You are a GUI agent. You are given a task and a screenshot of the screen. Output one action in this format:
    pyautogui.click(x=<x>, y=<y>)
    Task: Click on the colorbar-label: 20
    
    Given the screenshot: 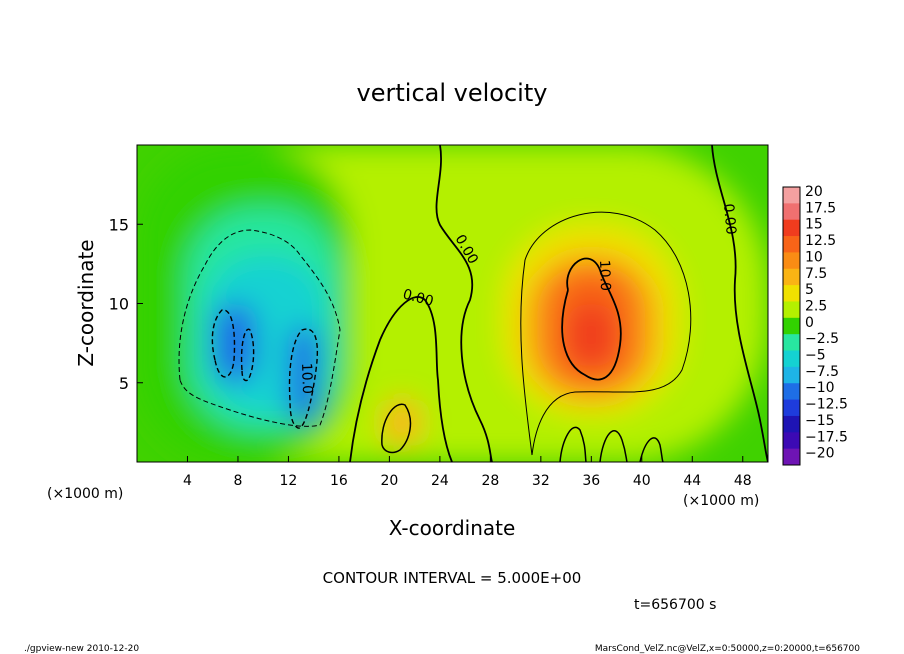 What is the action you would take?
    pyautogui.click(x=814, y=192)
    